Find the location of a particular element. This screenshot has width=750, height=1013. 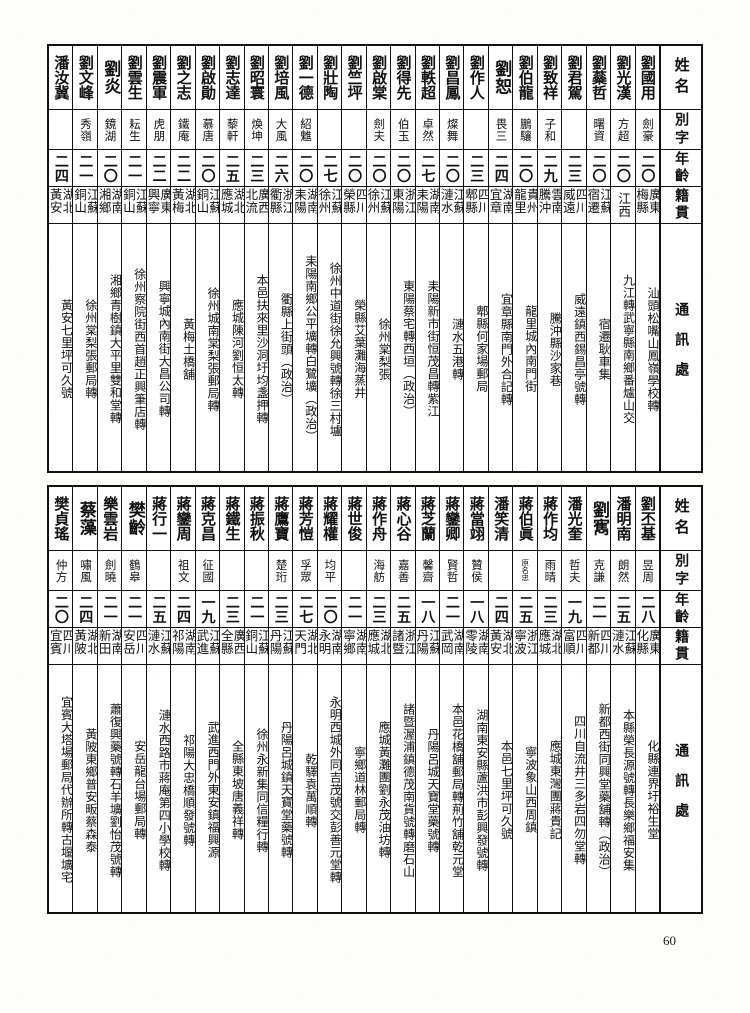

registry-entry-column: 劉炎 鏡湖 二〇 湖南湘鄉 湘鄉青樹鎮大平里雙和堂轉 is located at coordinates (109, 258).